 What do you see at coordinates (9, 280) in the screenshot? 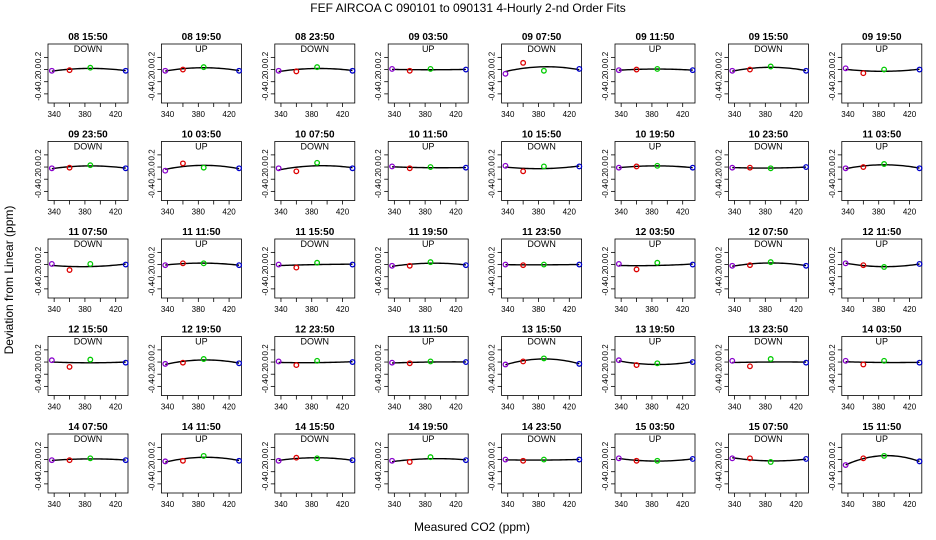
I see `y-axis-label: Deviation from Linear (ppm)` at bounding box center [9, 280].